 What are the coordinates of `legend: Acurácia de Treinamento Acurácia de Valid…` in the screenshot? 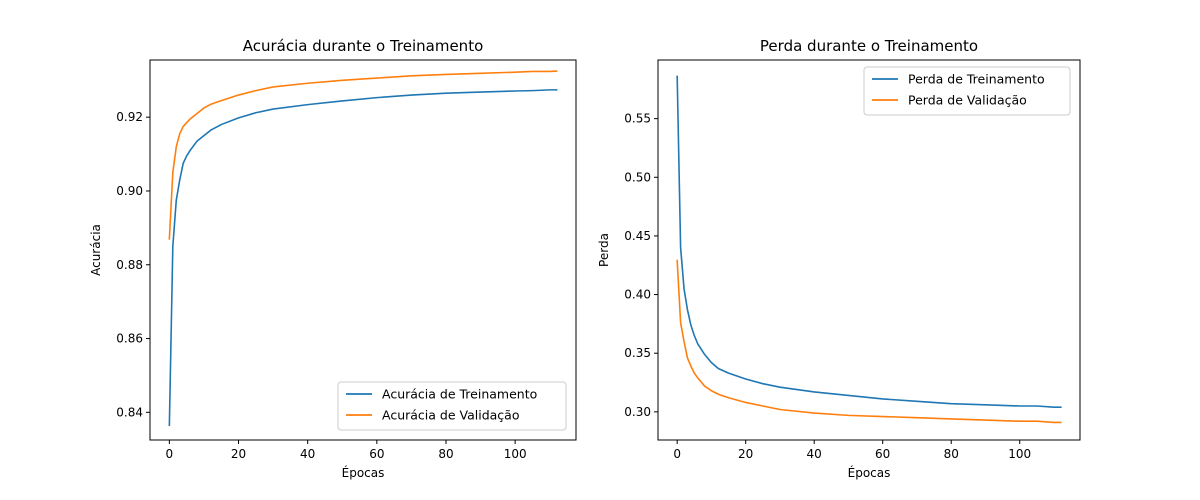 It's located at (452, 406).